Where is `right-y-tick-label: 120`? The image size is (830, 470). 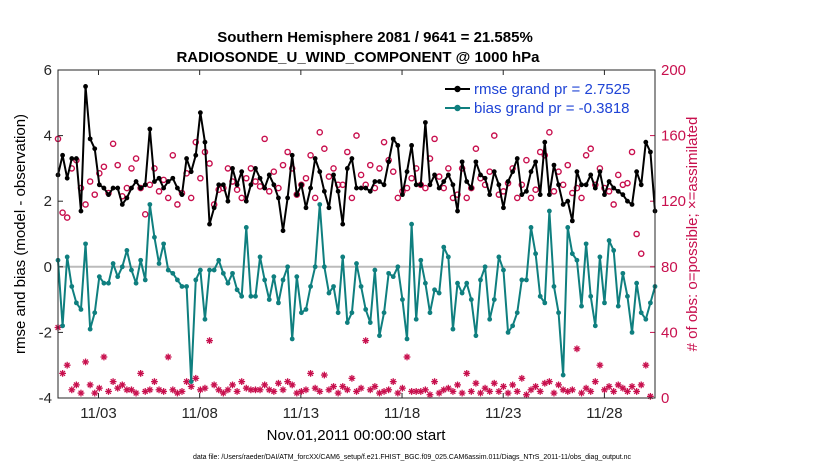
right-y-tick-label: 120 is located at coordinates (673, 201).